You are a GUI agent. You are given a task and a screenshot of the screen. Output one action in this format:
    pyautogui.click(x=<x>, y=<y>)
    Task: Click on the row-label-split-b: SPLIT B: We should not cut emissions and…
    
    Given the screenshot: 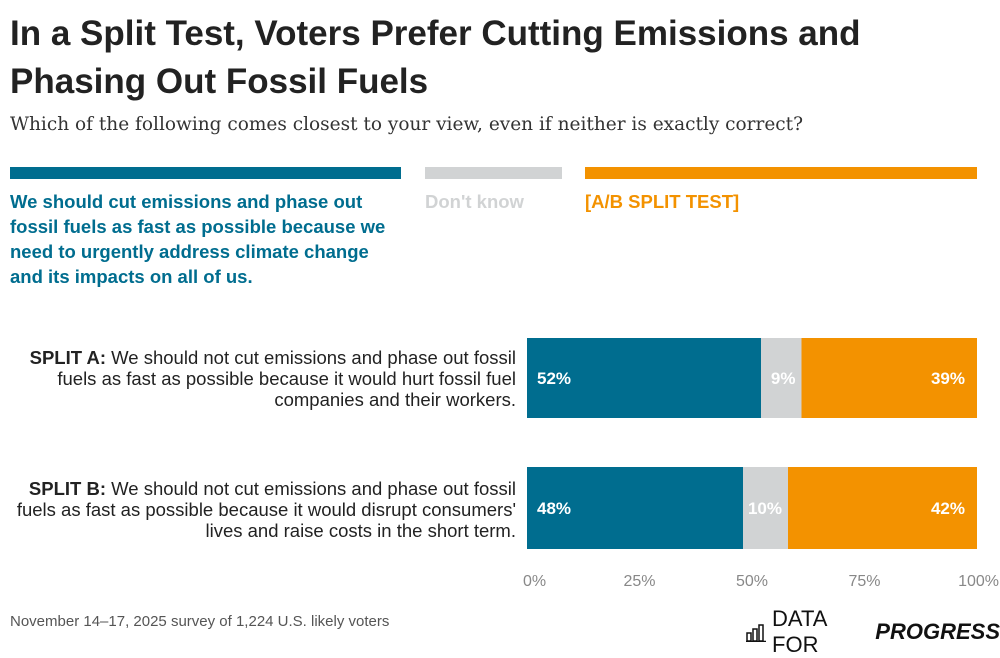 What is the action you would take?
    pyautogui.click(x=258, y=509)
    